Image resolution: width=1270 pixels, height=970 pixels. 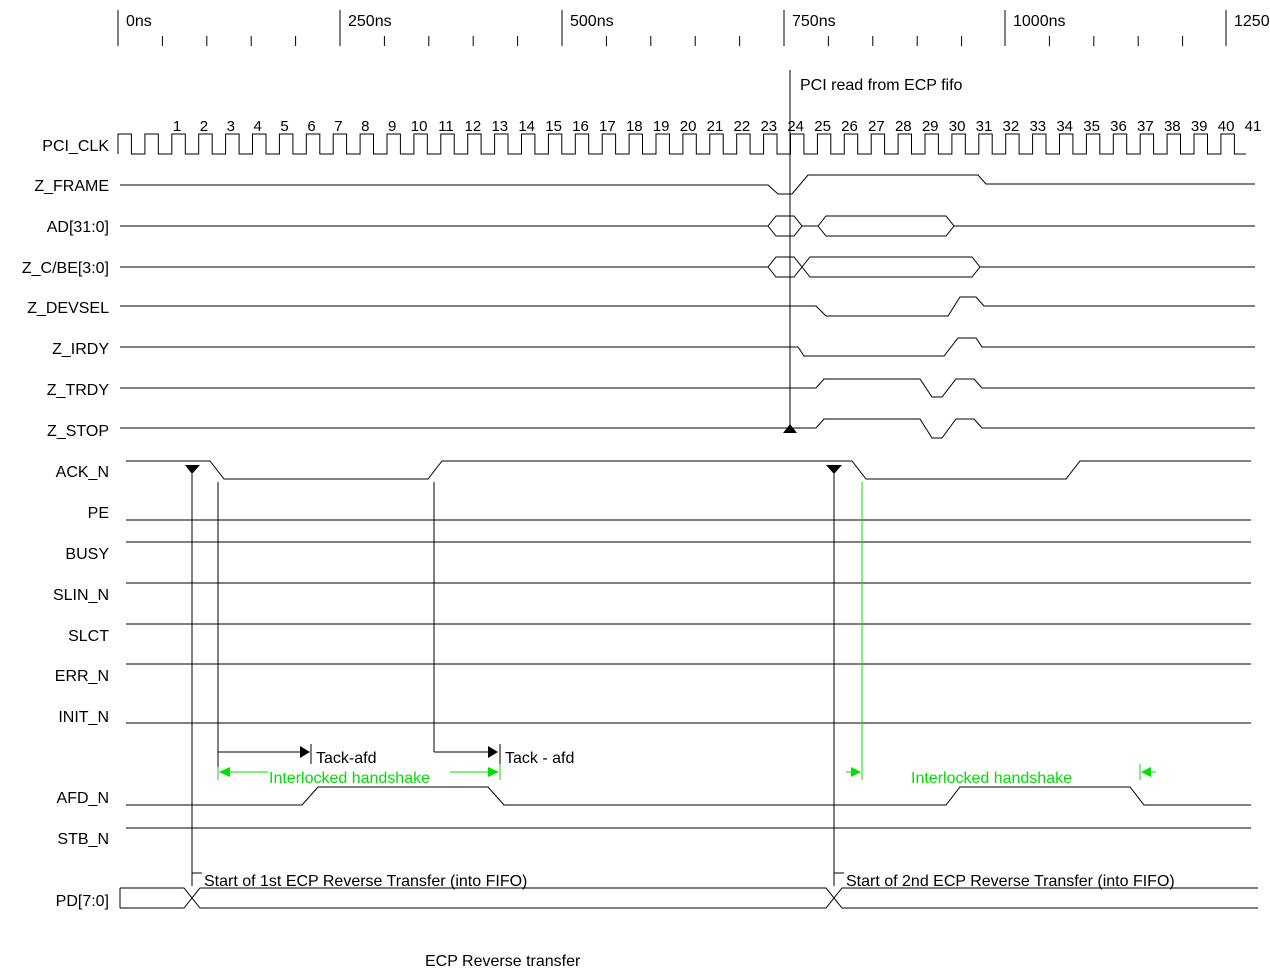 What do you see at coordinates (687, 388) in the screenshot?
I see `wave-z-trdy` at bounding box center [687, 388].